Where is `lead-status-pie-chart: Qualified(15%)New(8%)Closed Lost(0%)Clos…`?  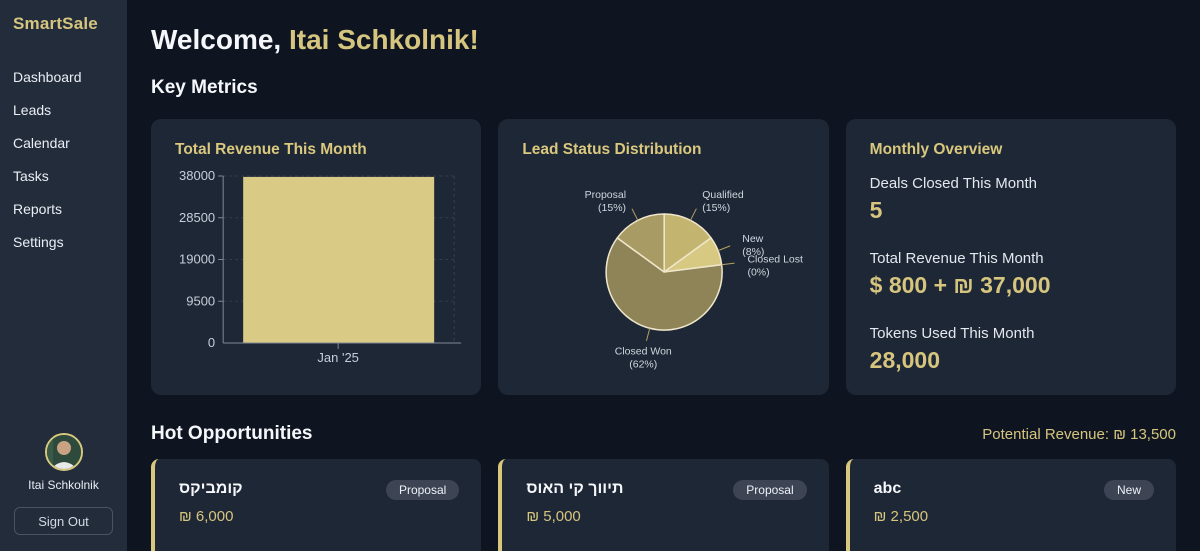
lead-status-pie-chart: Qualified(15%)New(8%)Closed Lost(0%)Clos… is located at coordinates (694, 279).